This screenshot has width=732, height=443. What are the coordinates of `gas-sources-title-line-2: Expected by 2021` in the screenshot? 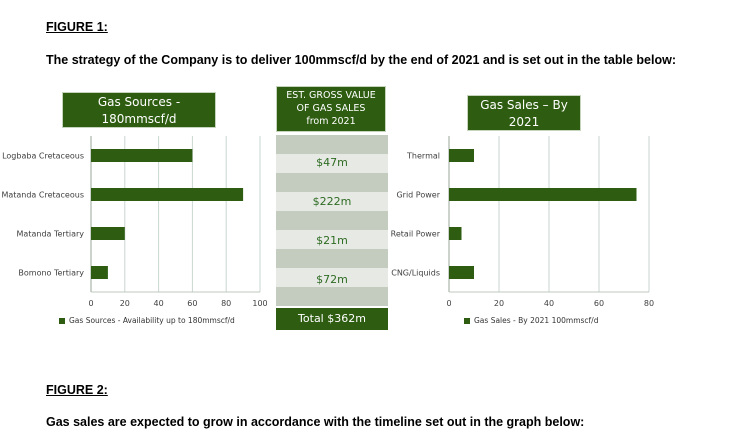 It's located at (139, 136).